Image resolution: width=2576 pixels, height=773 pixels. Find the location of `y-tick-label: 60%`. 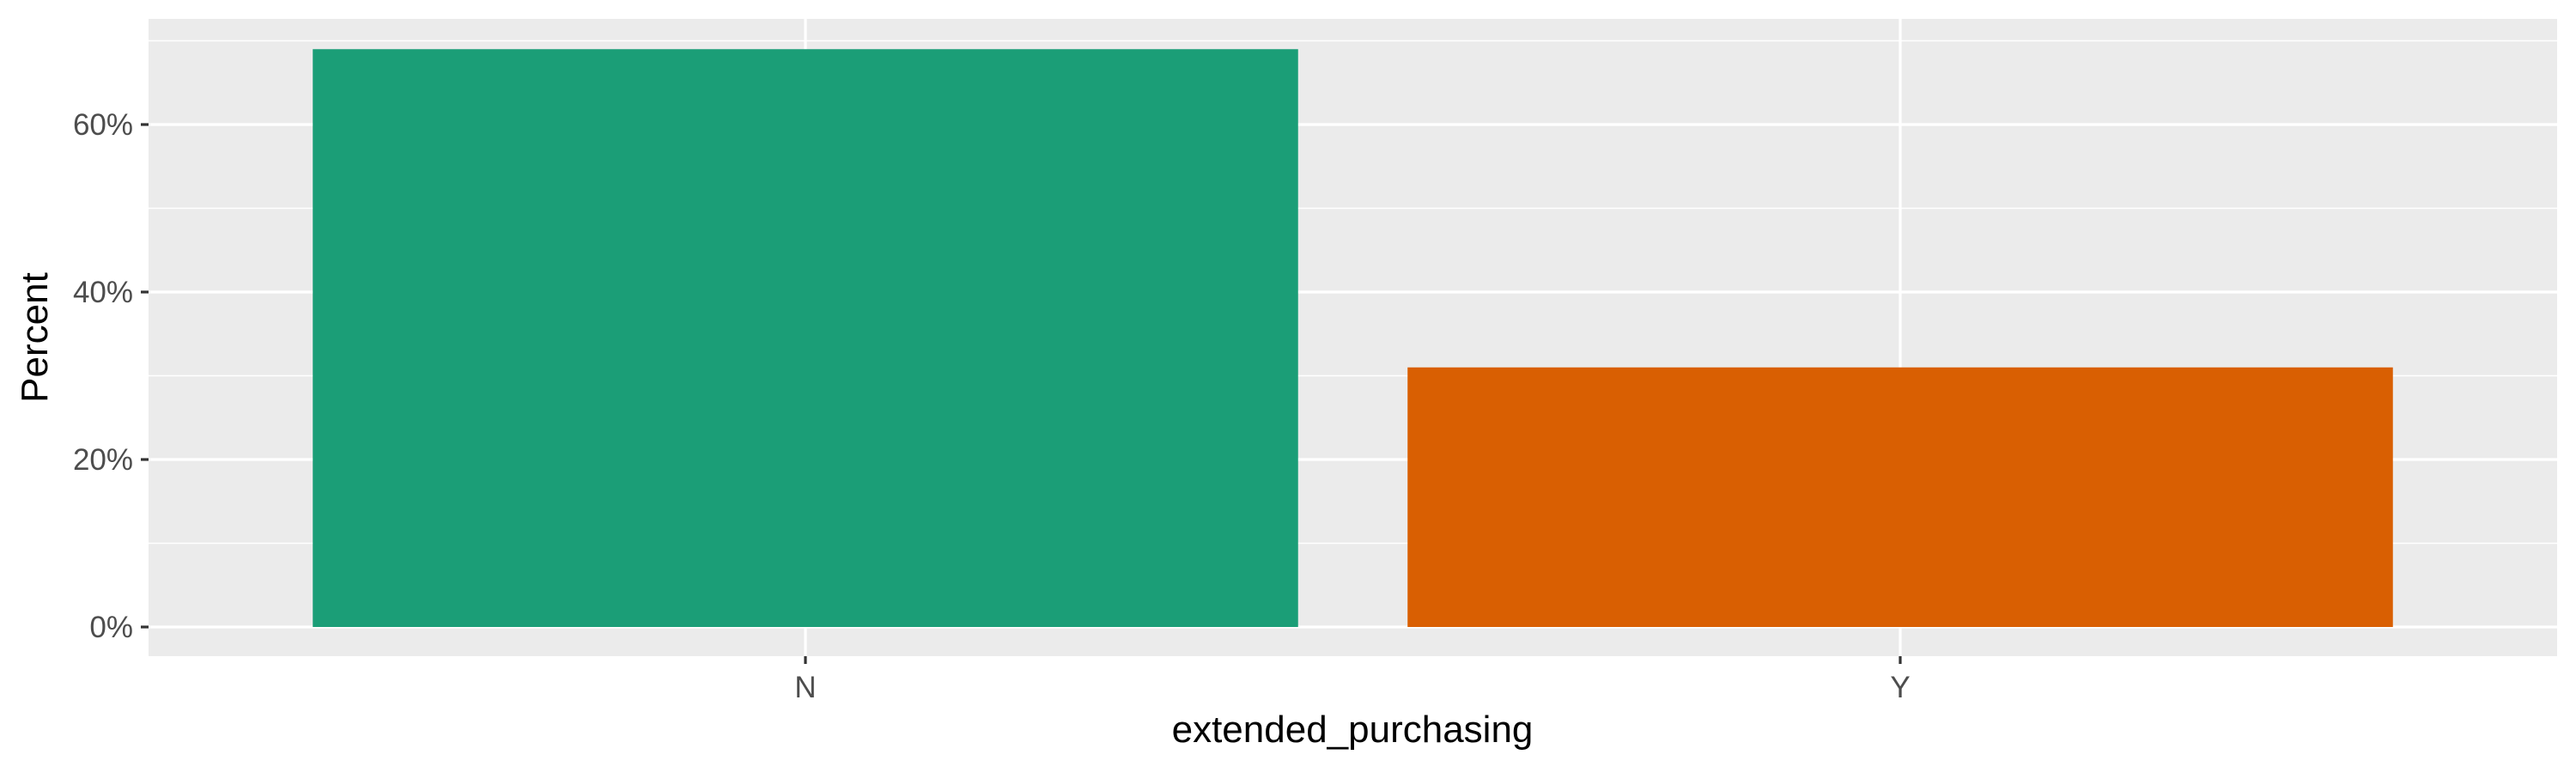

y-tick-label: 60% is located at coordinates (103, 125).